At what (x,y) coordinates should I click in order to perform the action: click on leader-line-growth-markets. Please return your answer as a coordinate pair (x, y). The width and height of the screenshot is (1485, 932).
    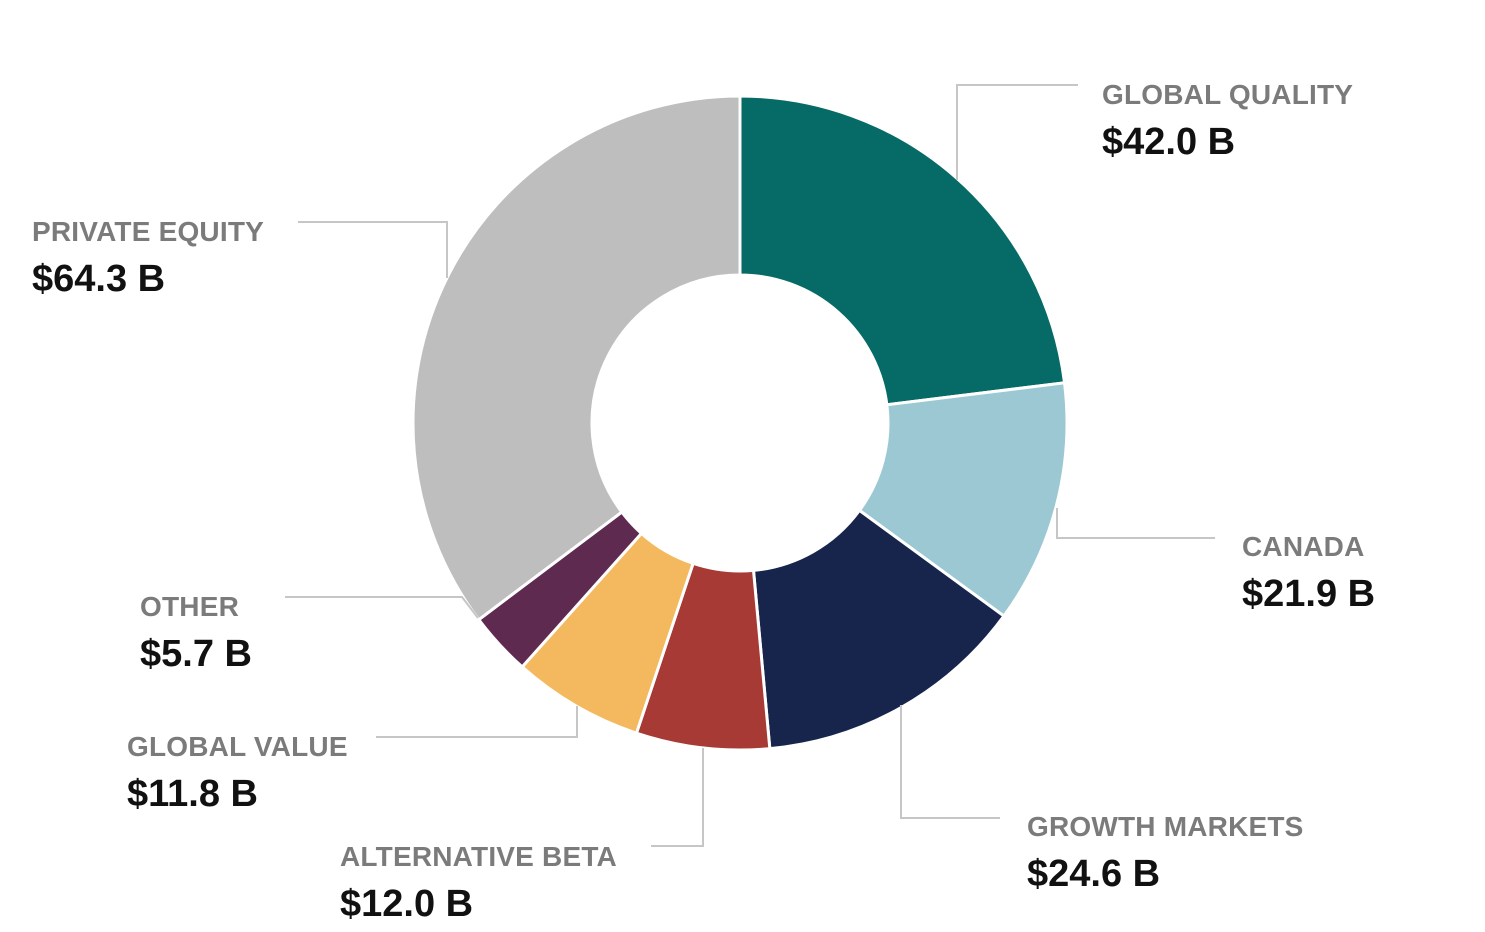
    Looking at the image, I should click on (950, 762).